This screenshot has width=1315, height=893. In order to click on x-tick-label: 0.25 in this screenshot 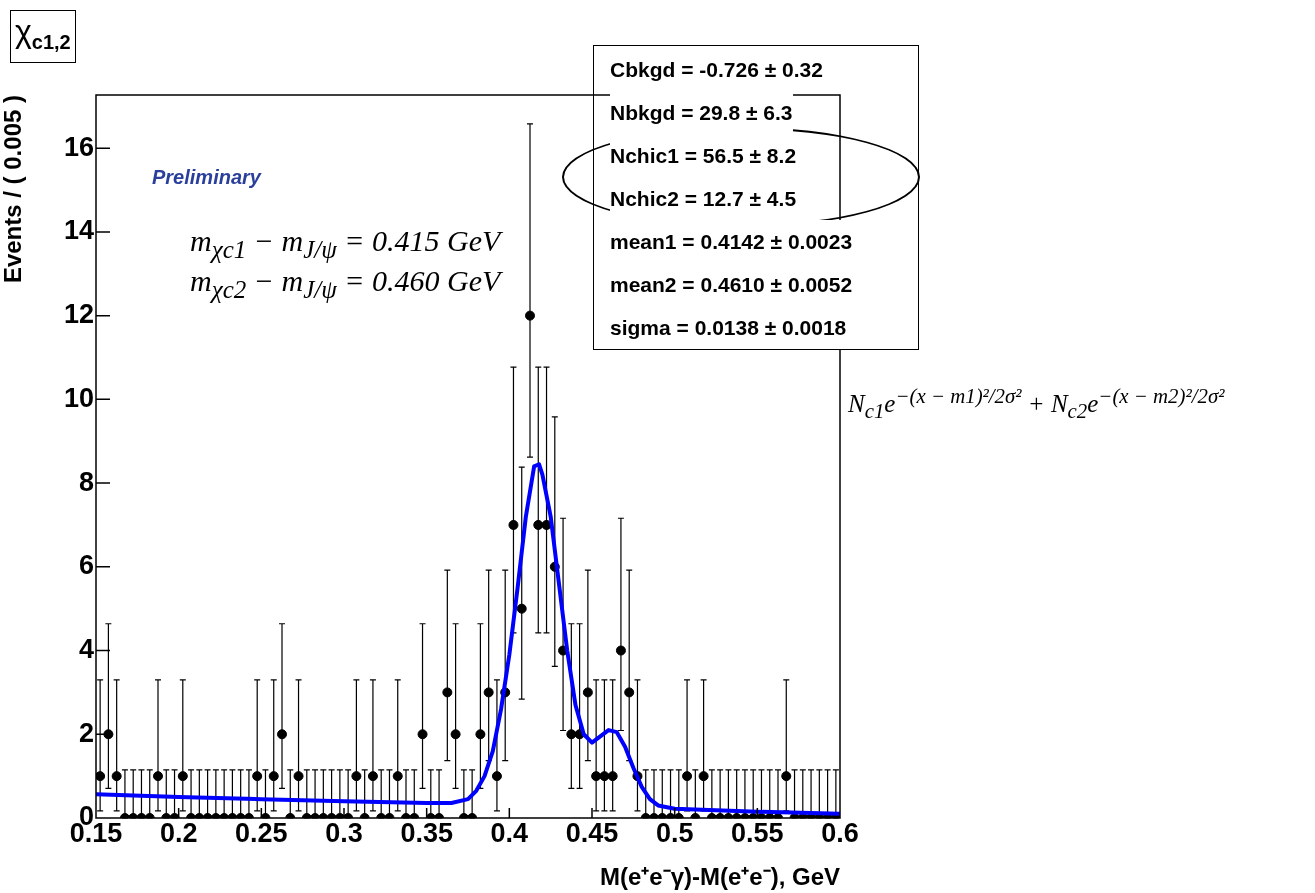, I will do `click(261, 832)`.